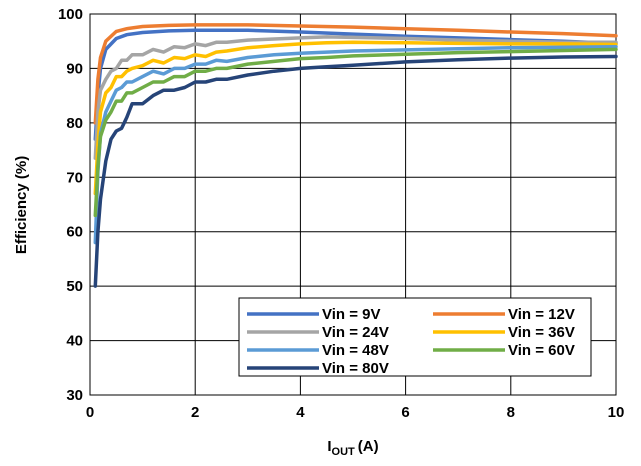 Image resolution: width=641 pixels, height=466 pixels. Describe the element at coordinates (70, 205) in the screenshot. I see `y-axis-ticks: 30 40 50 60 70 80 90 100` at that location.